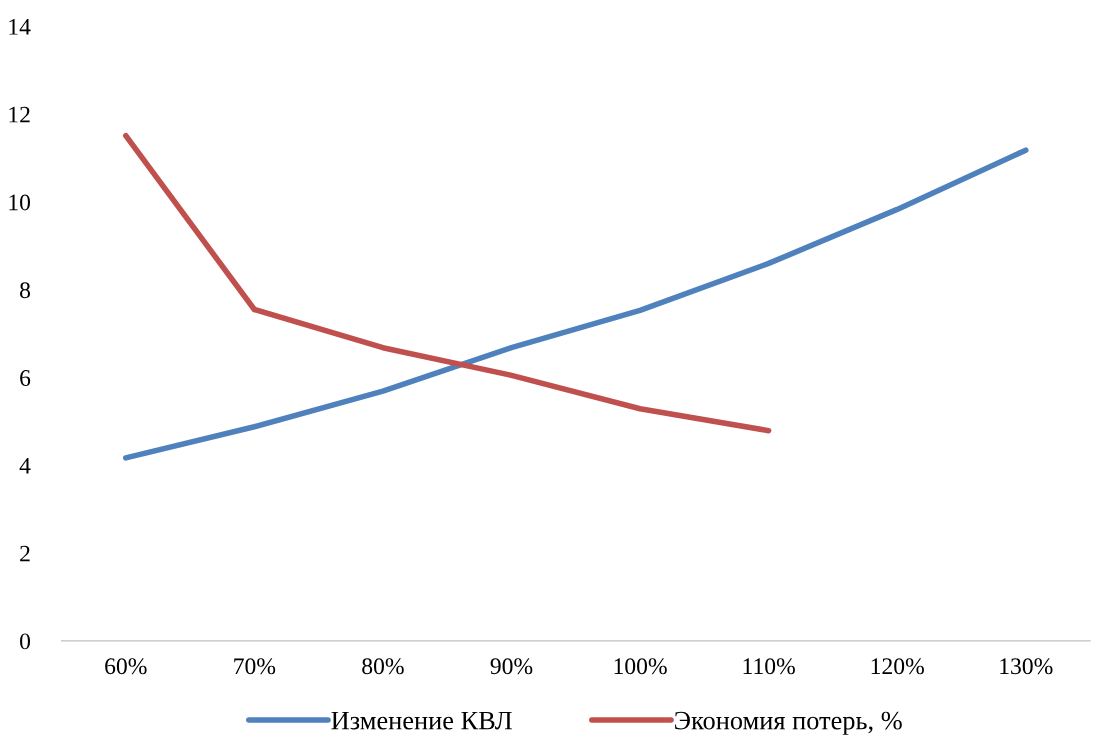 This screenshot has width=1118, height=754. What do you see at coordinates (640, 666) in the screenshot?
I see `x-tick-label: 100%` at bounding box center [640, 666].